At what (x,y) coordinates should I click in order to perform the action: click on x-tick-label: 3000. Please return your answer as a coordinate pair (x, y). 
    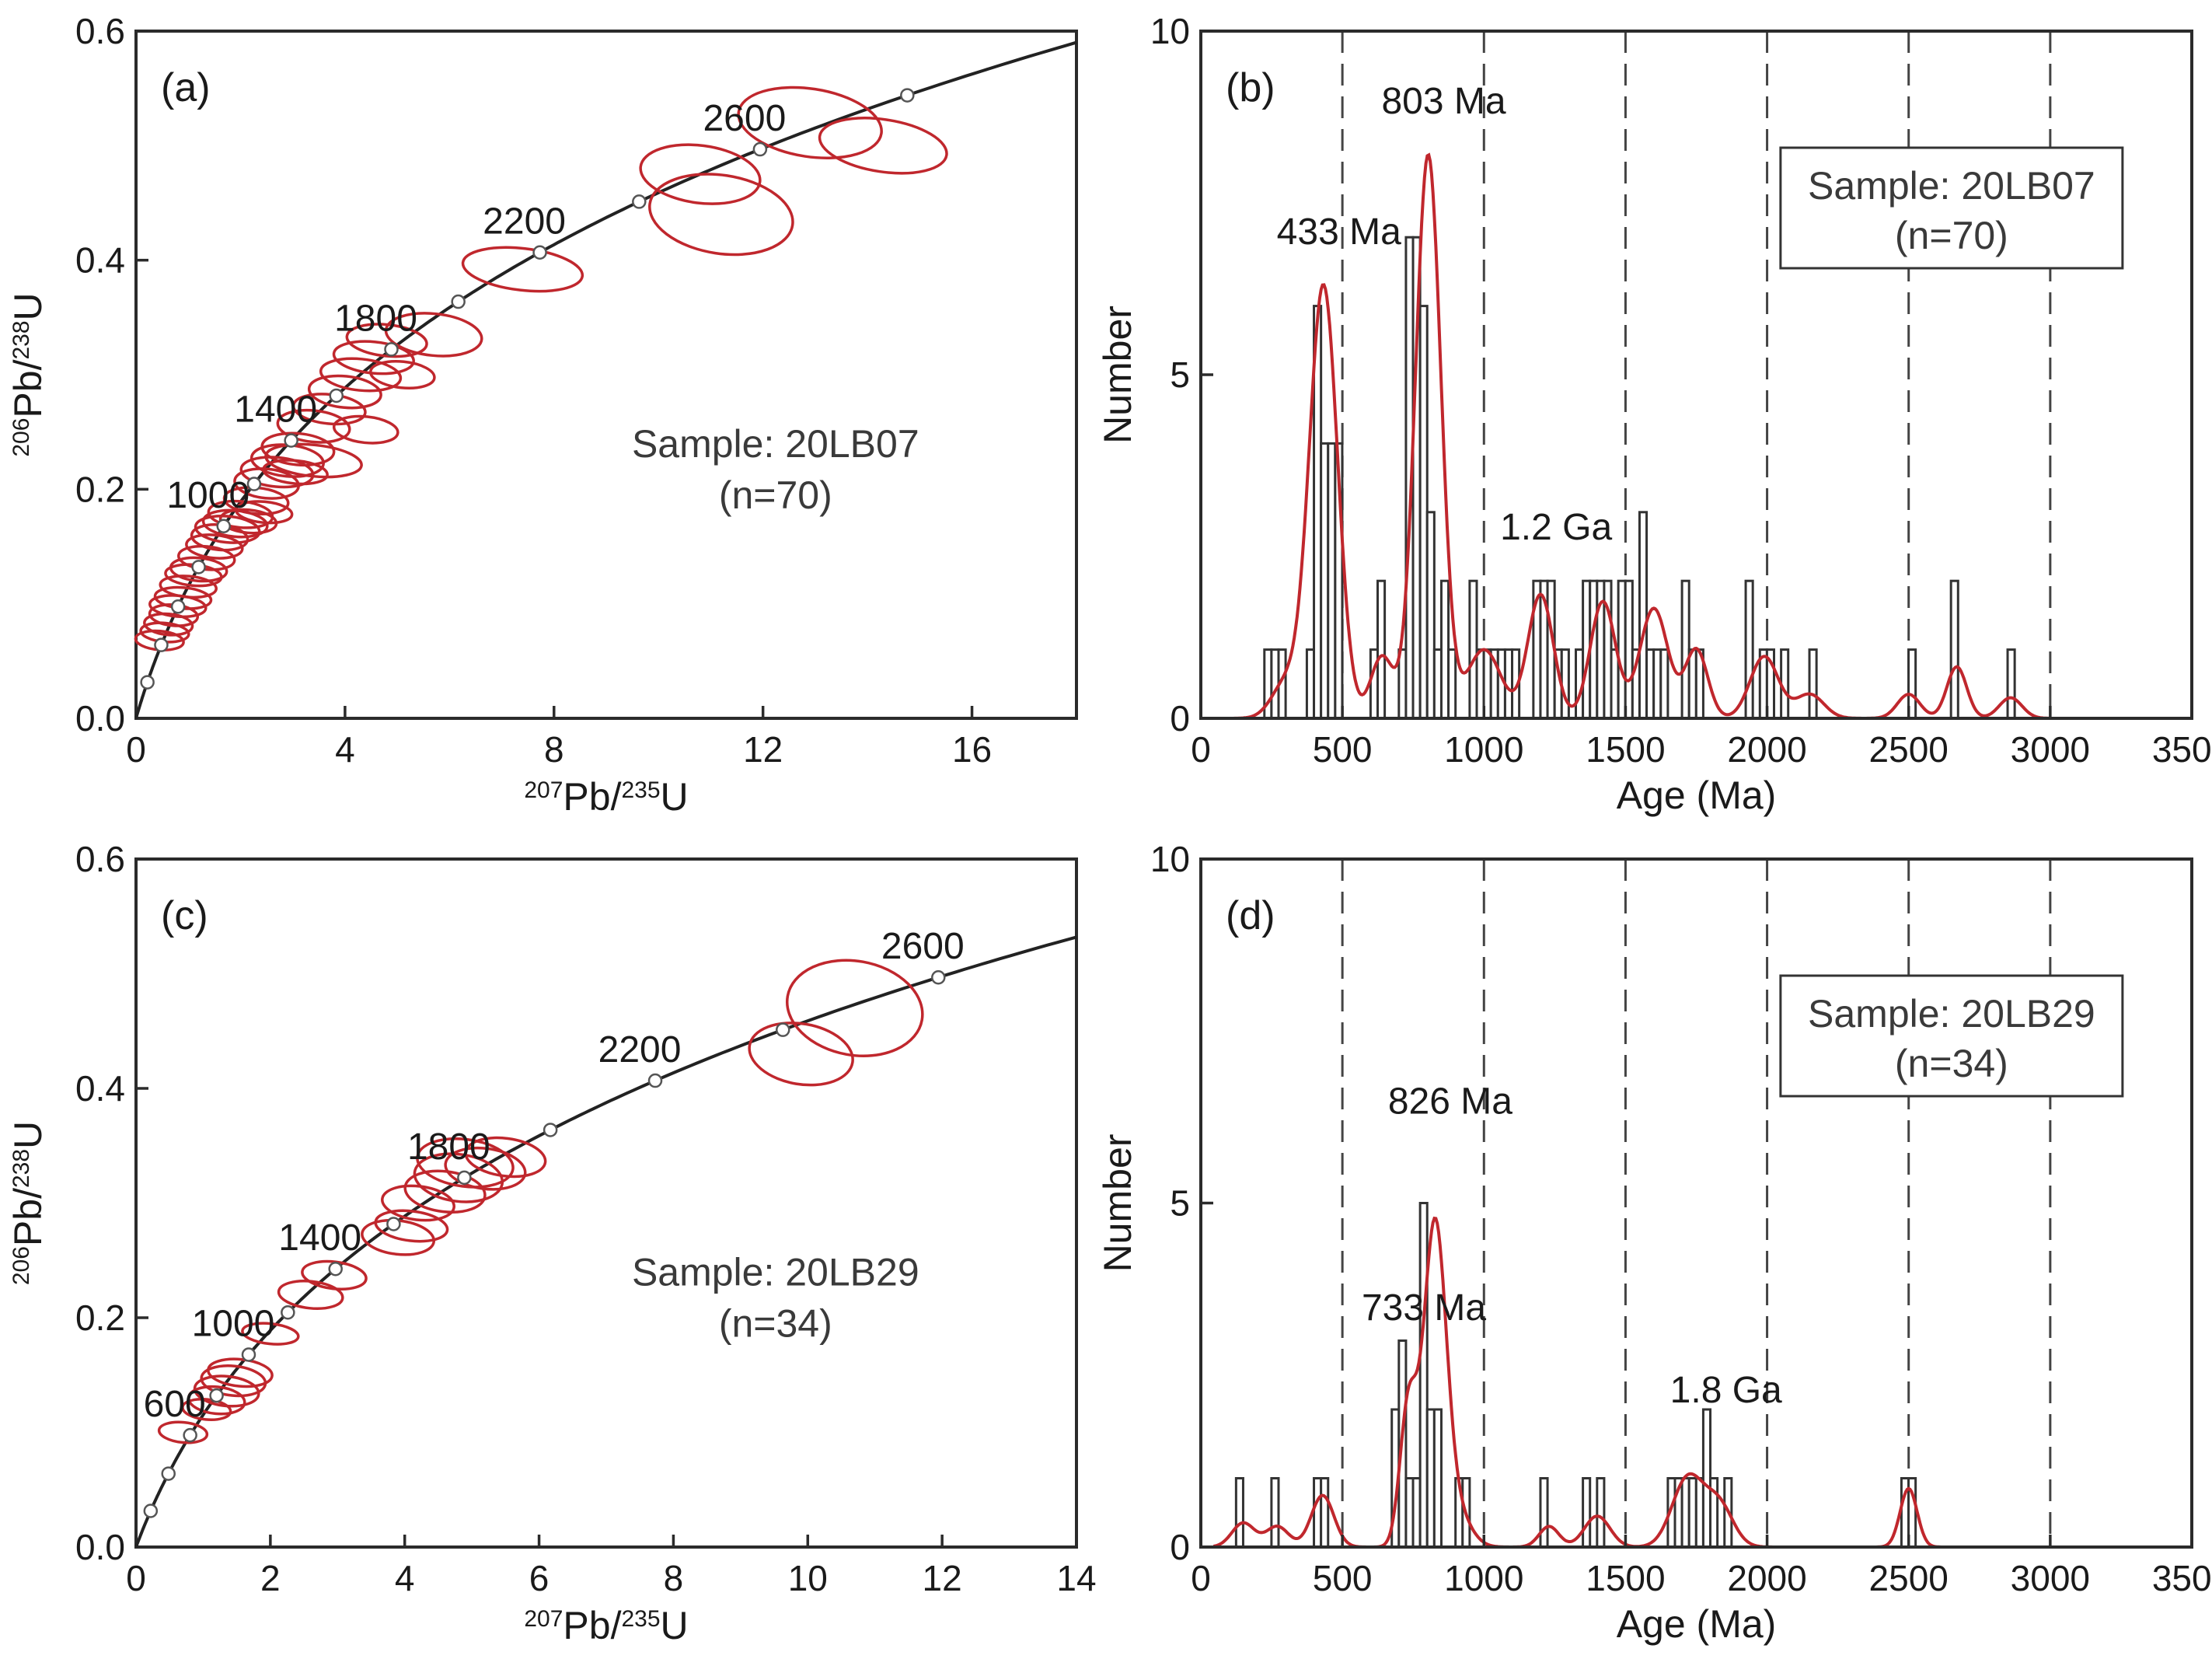
    Looking at the image, I should click on (2050, 749).